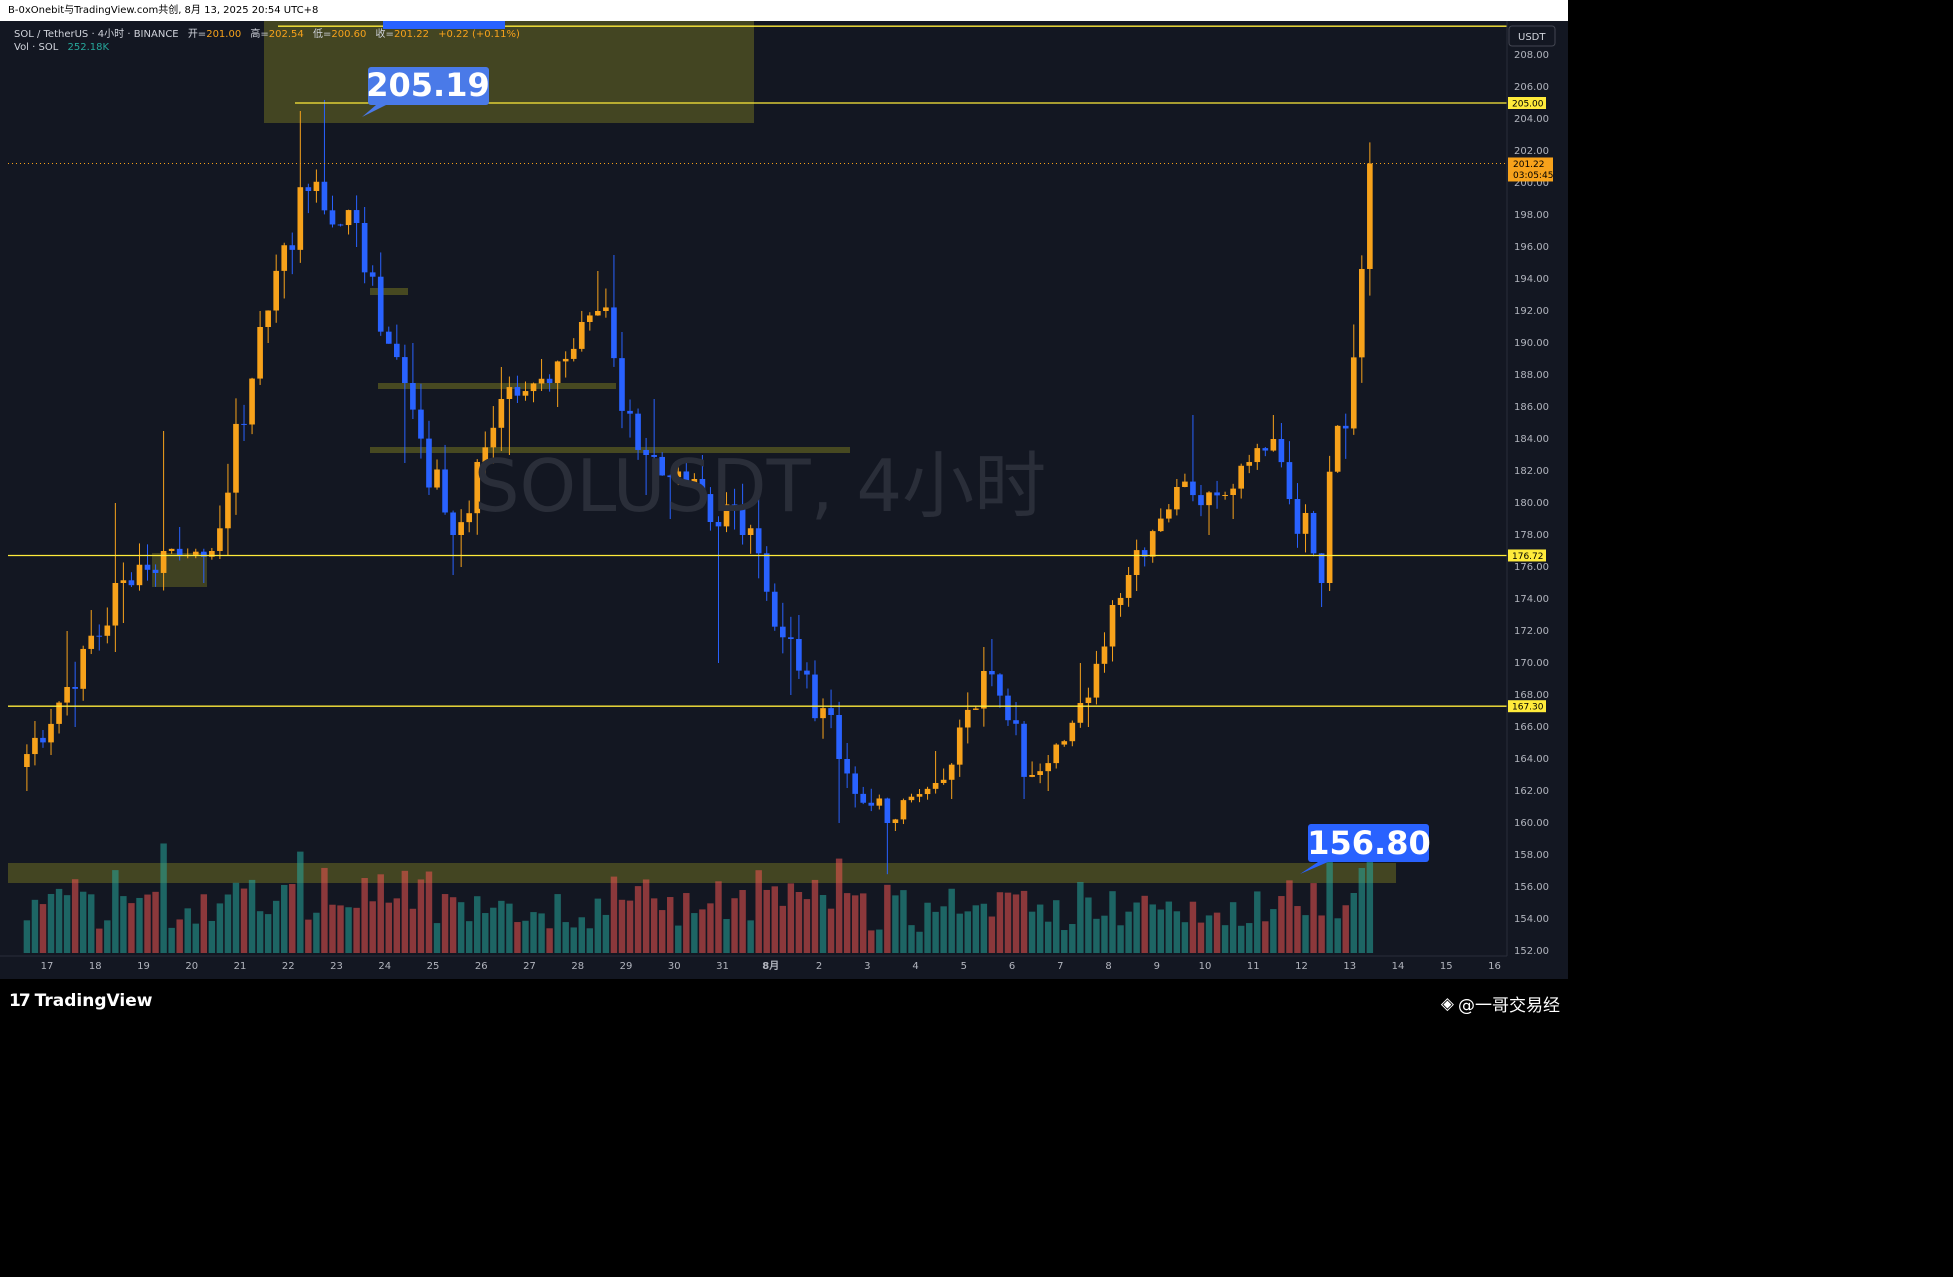 Image resolution: width=1953 pixels, height=1277 pixels. Describe the element at coordinates (1531, 375) in the screenshot. I see `price-tick-label: 188.00` at that location.